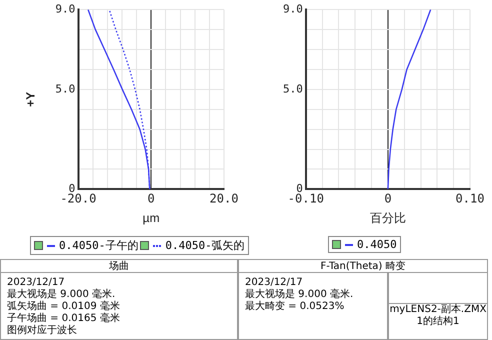  I want to click on text: F-Tan(Theta) 畸变, so click(363, 266).